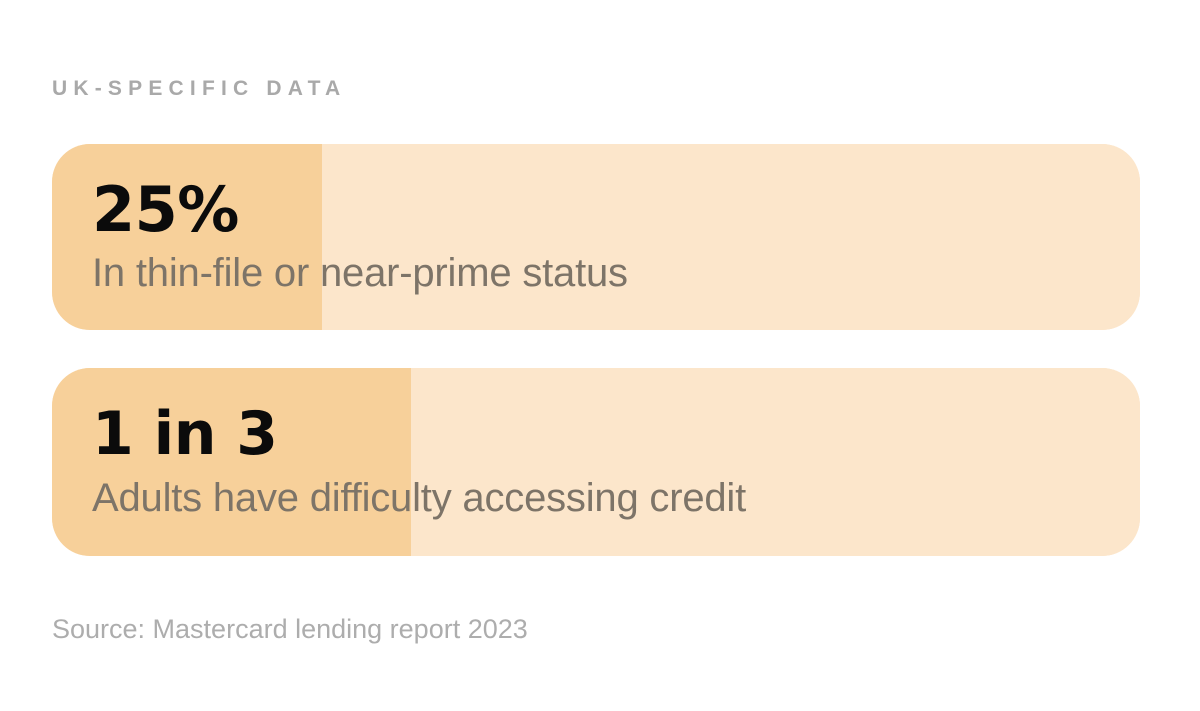  I want to click on stat-label: Adults have difficulty accessing credit, so click(419, 498).